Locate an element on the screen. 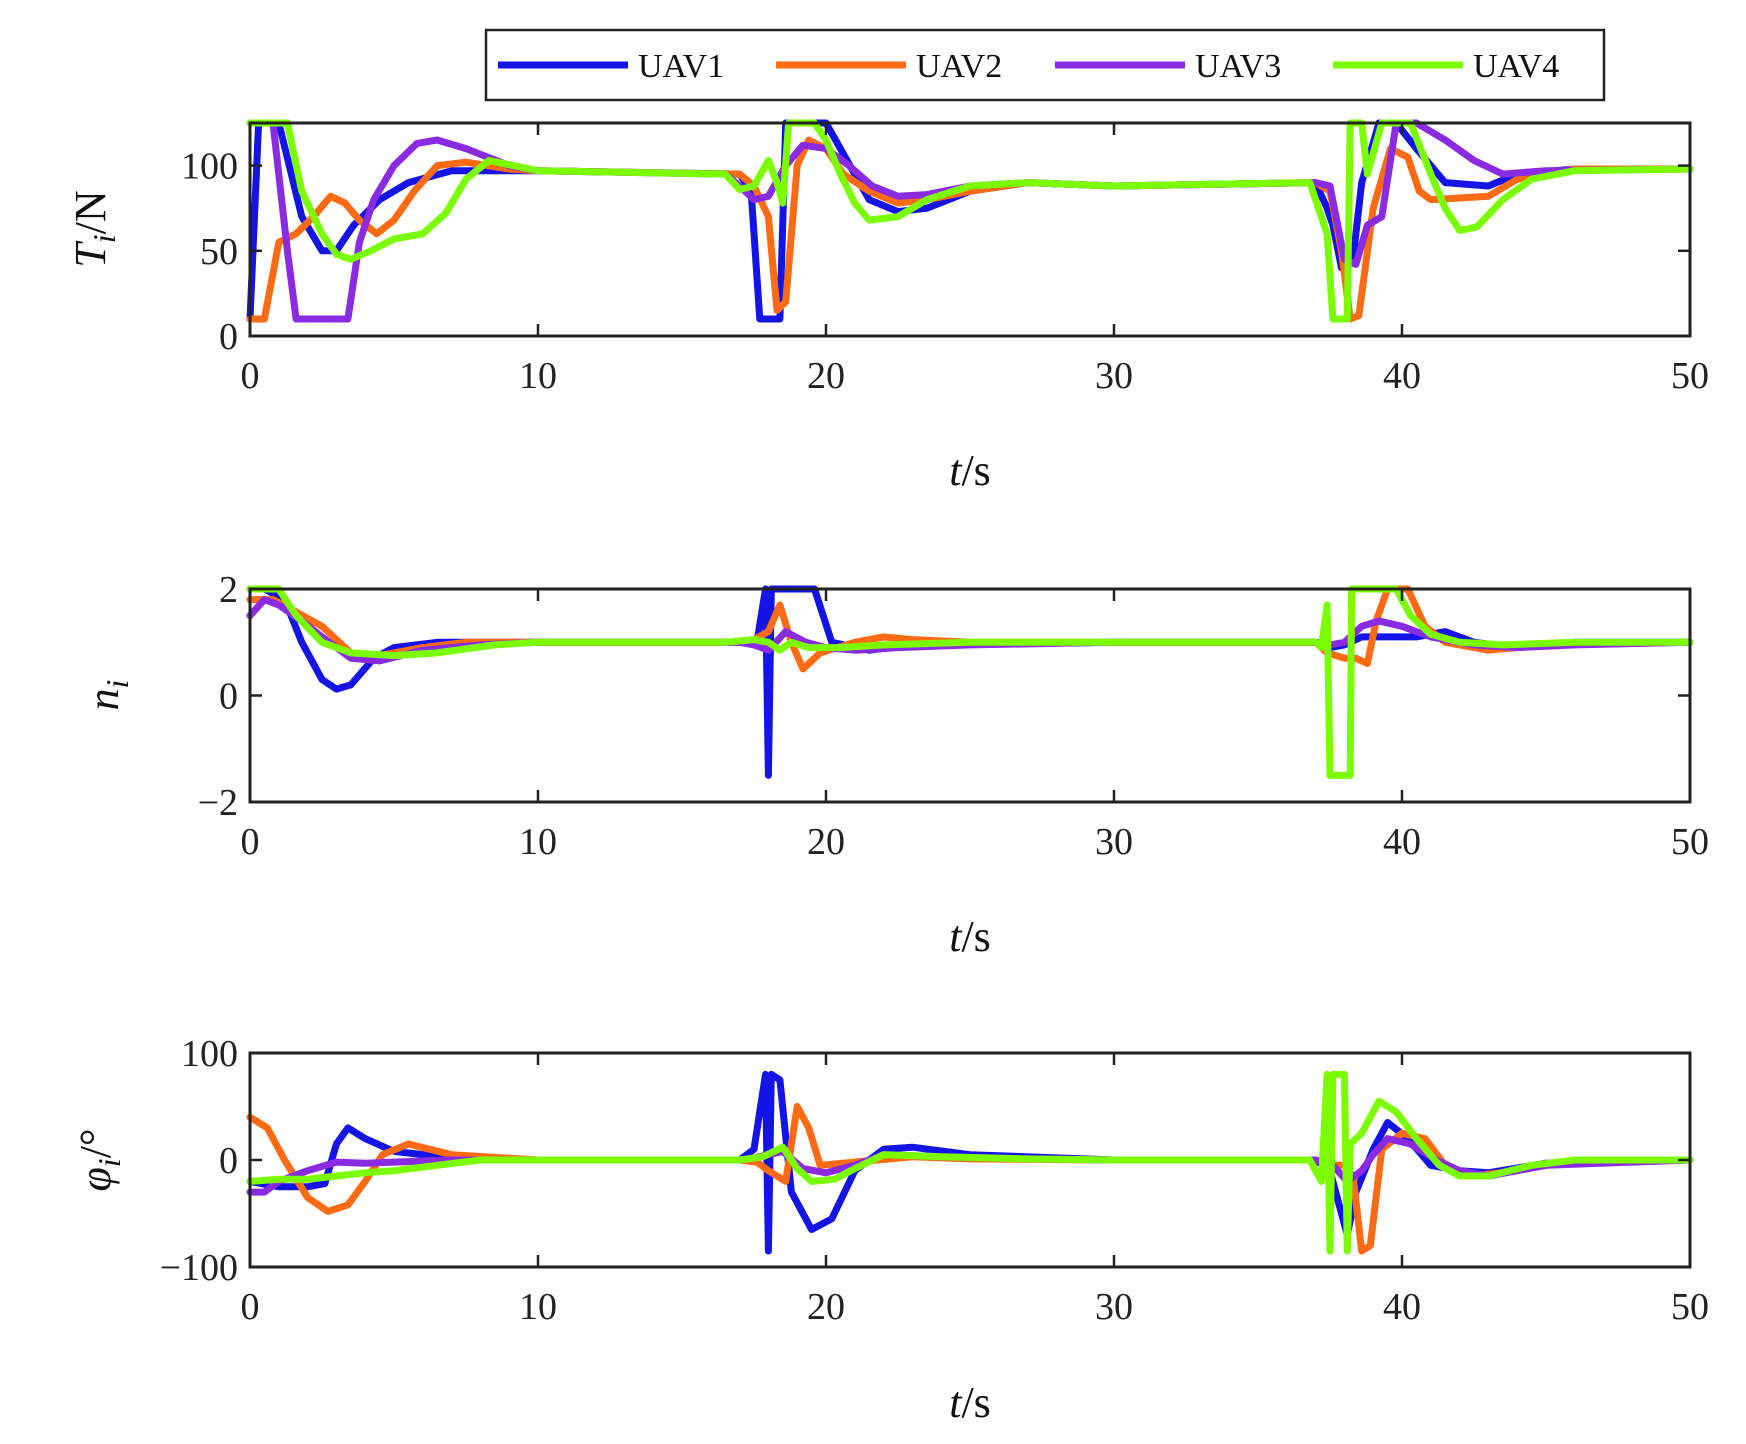  thrust-xtick-label: 0 is located at coordinates (250, 376).